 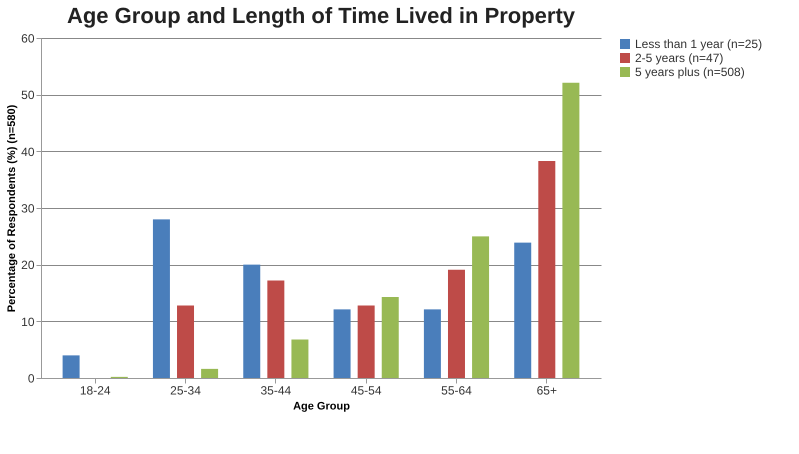 What do you see at coordinates (28, 321) in the screenshot?
I see `y-tick-label: 10` at bounding box center [28, 321].